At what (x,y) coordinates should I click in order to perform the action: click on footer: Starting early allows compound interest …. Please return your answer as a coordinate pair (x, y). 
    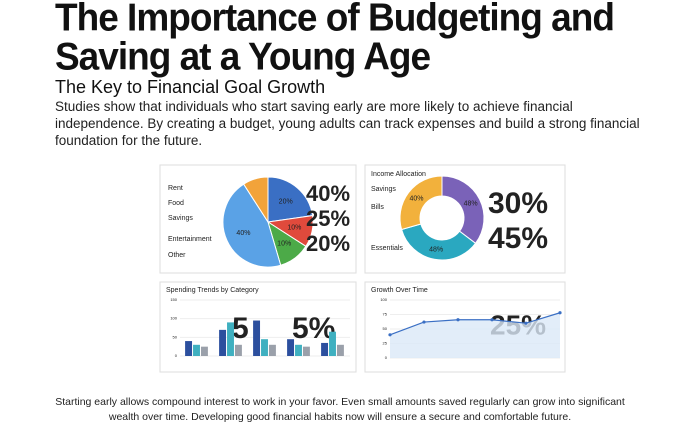
    Looking at the image, I should click on (340, 409).